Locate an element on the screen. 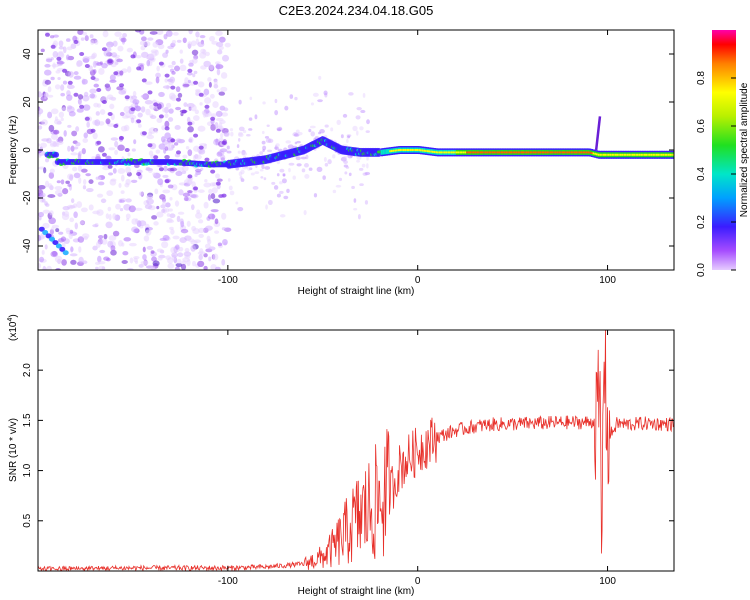 The height and width of the screenshot is (600, 750). snr-ytick-label: 0.5 is located at coordinates (27, 520).